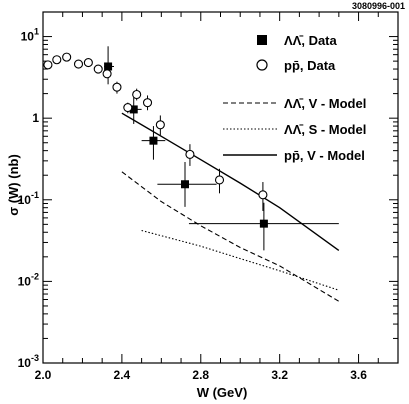 Image resolution: width=409 pixels, height=404 pixels. What do you see at coordinates (222, 392) in the screenshot?
I see `x-axis-title: W (GeV)` at bounding box center [222, 392].